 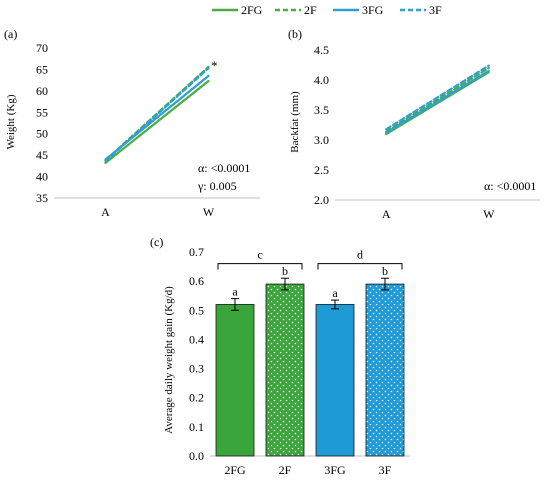 I want to click on bracket-label: c, so click(x=259, y=255).